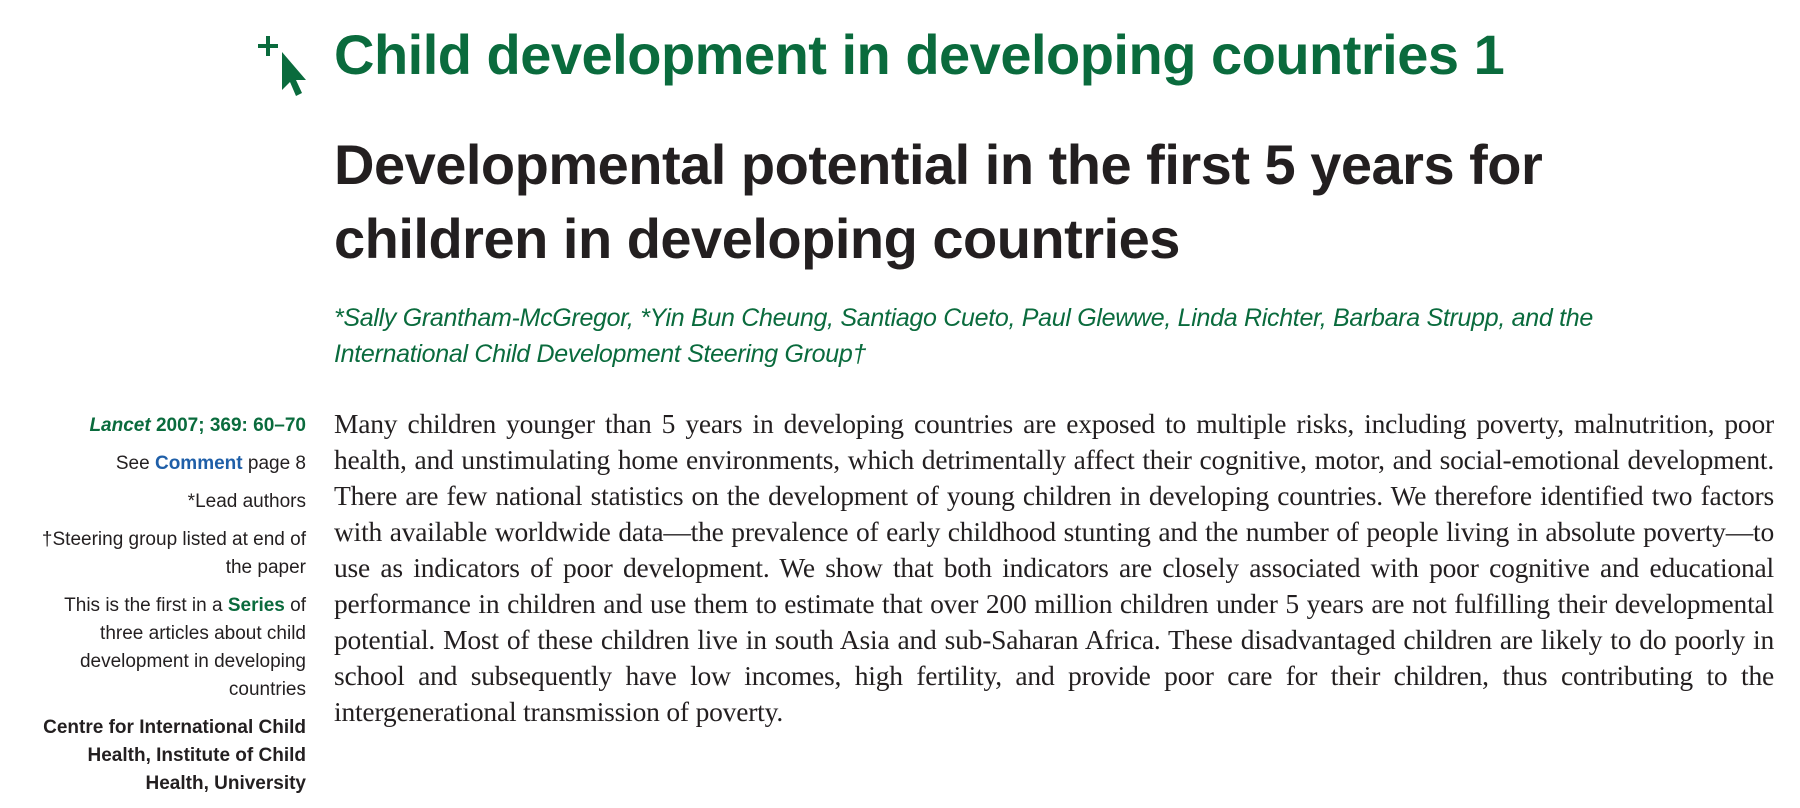 Image resolution: width=1800 pixels, height=808 pixels. What do you see at coordinates (146, 605) in the screenshot?
I see `series-prefix: This is the first in a` at bounding box center [146, 605].